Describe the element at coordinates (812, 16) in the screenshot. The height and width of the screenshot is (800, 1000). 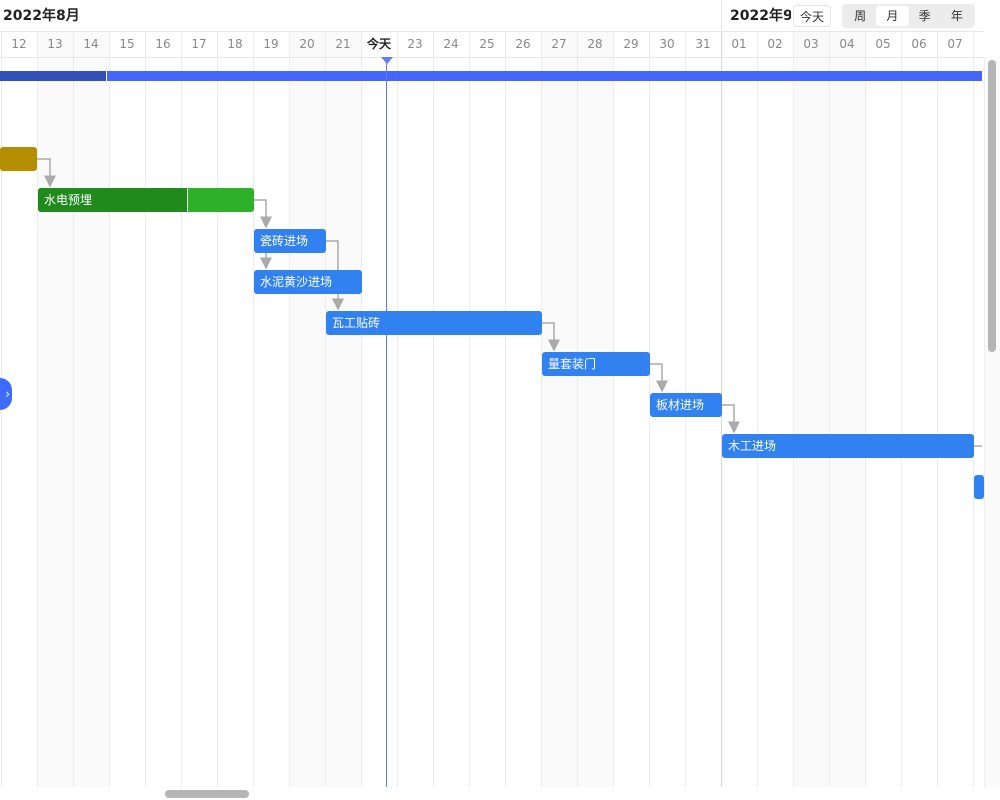
I see `today-button: 今天` at that location.